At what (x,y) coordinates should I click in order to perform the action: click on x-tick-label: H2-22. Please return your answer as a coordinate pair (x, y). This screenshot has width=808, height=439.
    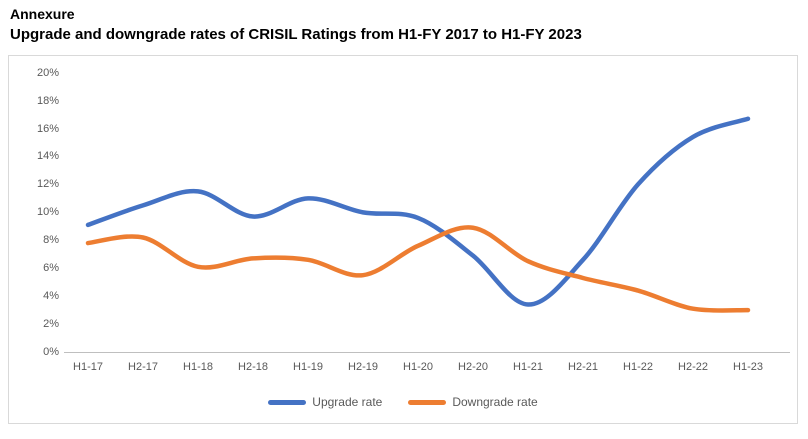
    Looking at the image, I should click on (693, 367).